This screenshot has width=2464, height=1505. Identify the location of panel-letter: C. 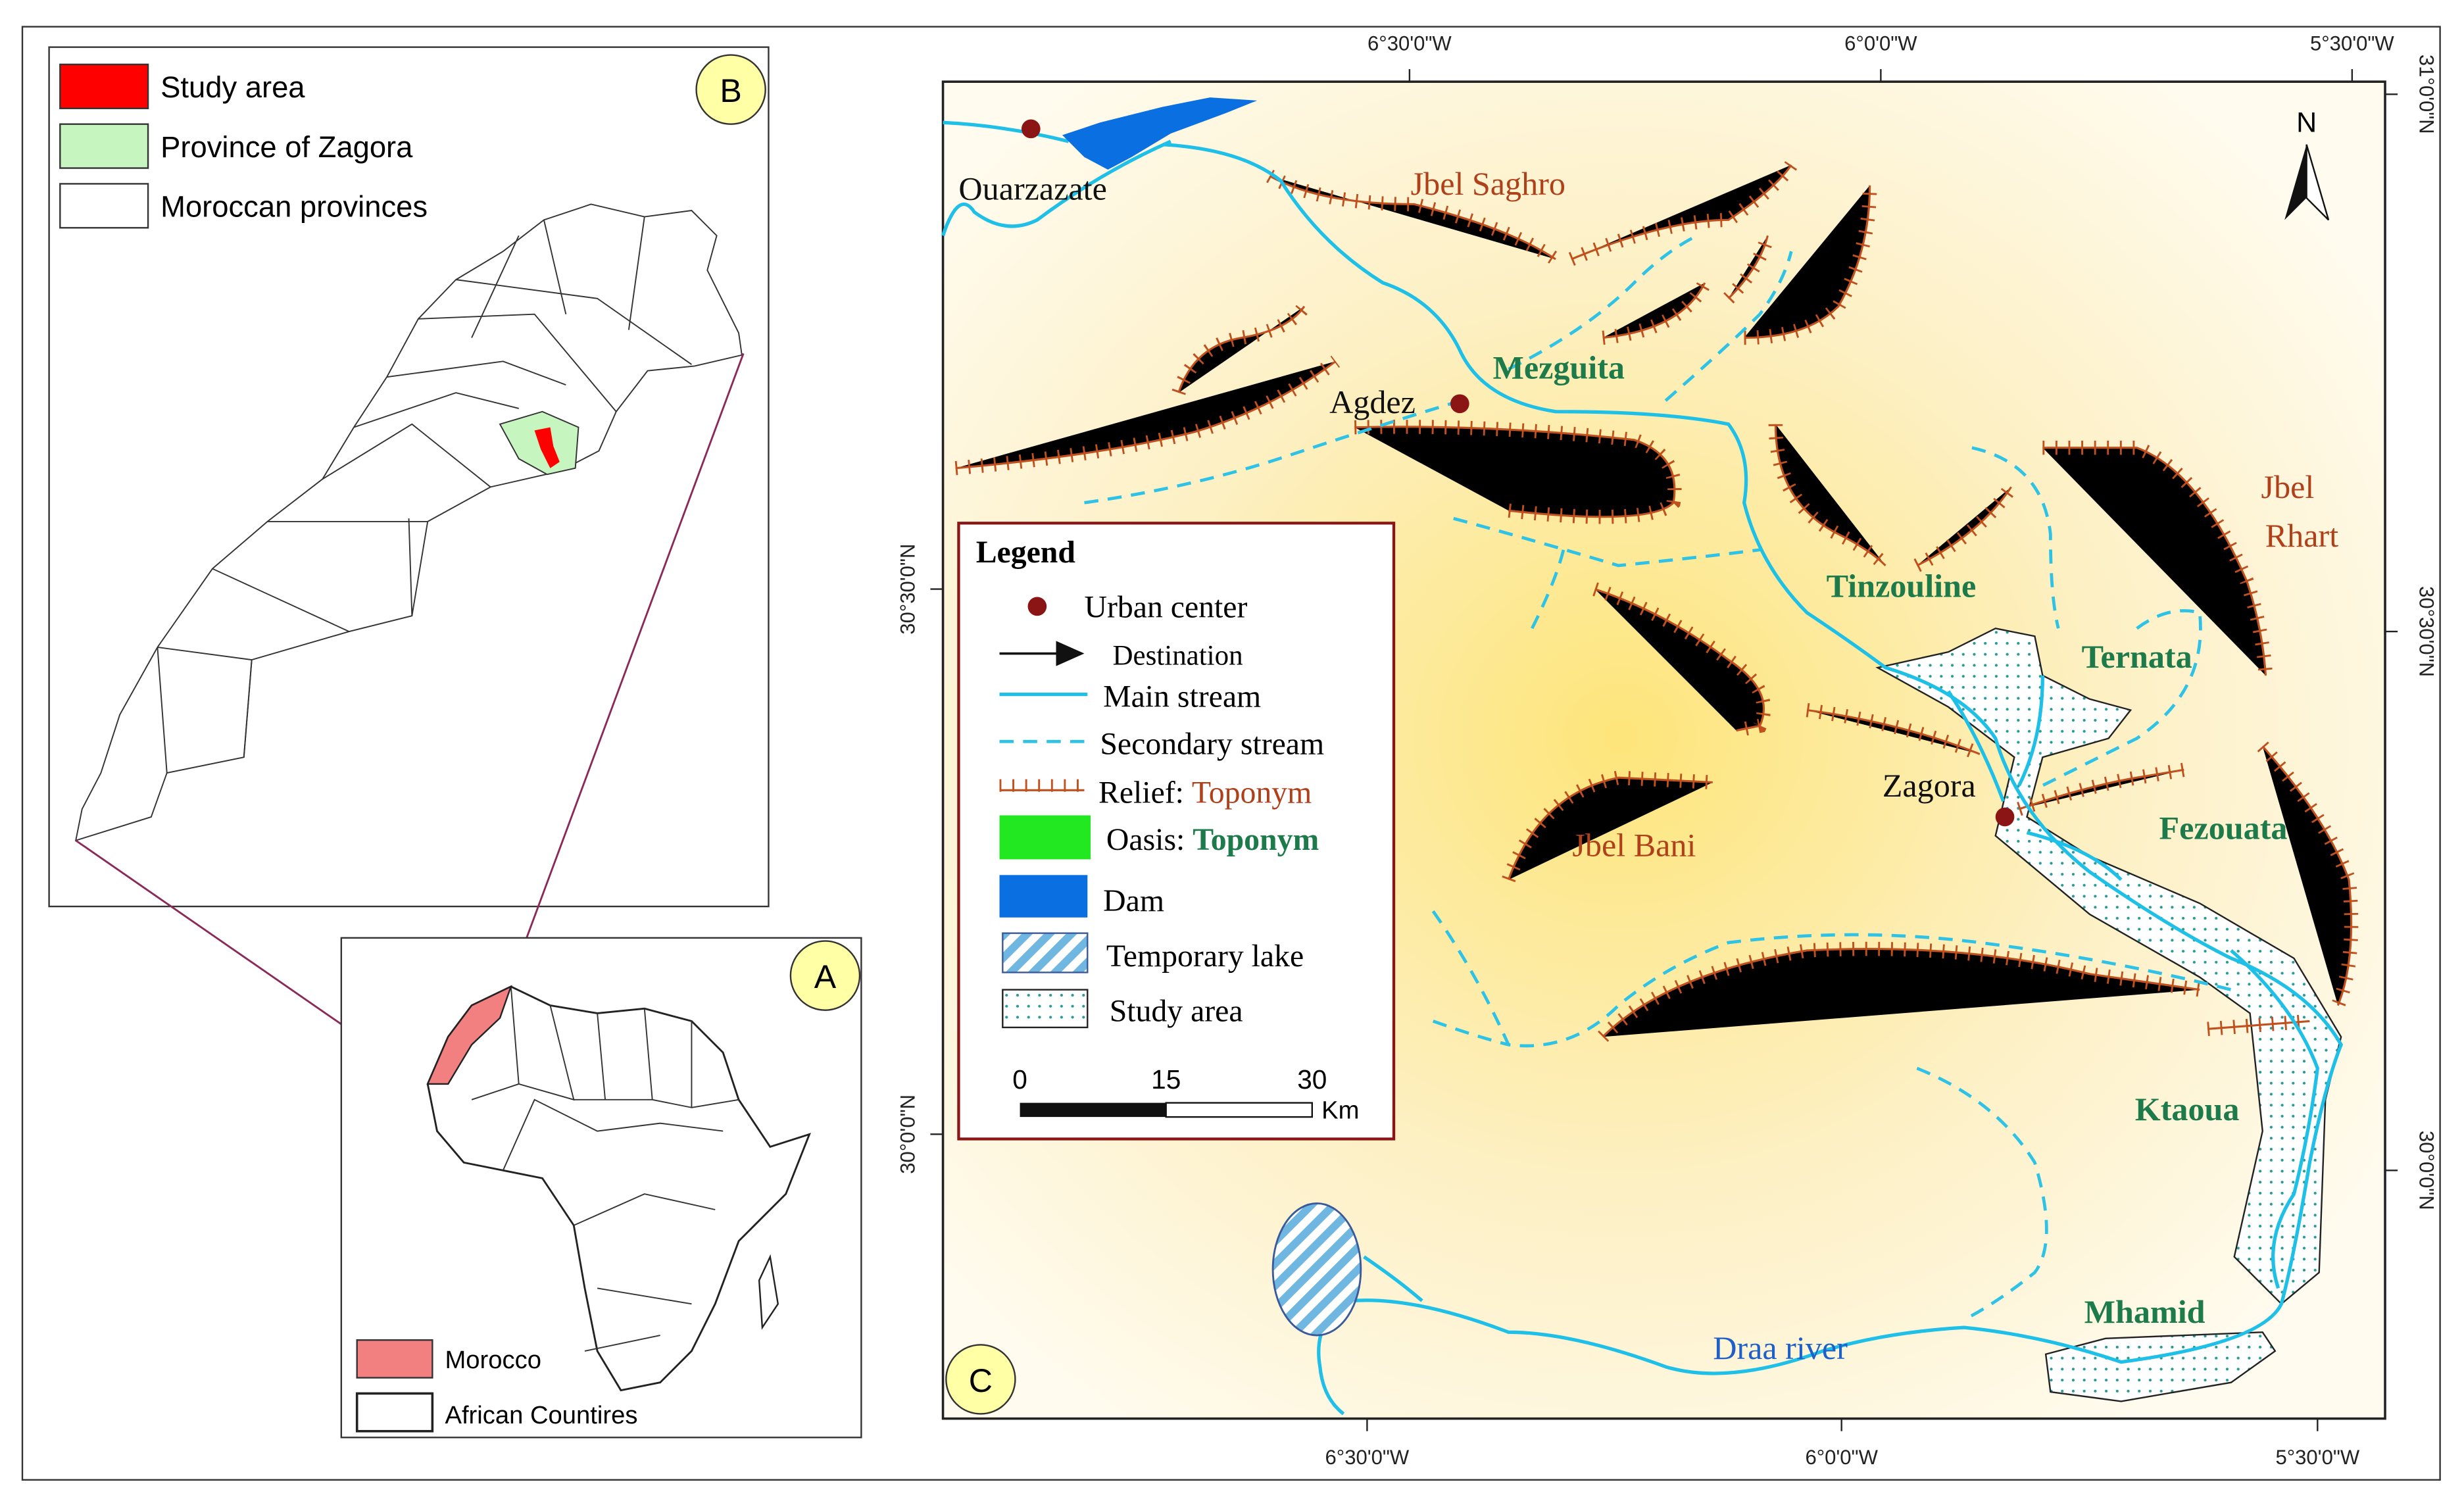
(981, 1381).